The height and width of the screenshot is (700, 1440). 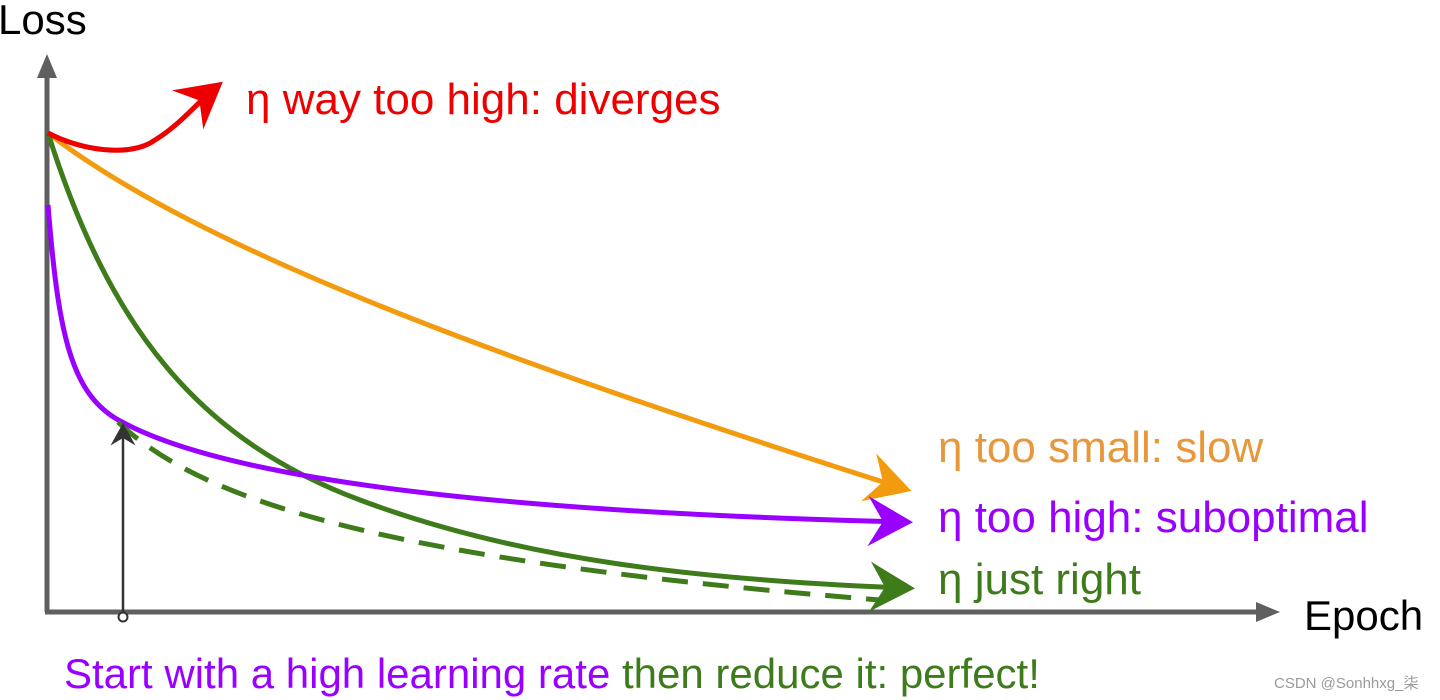 What do you see at coordinates (123, 523) in the screenshot?
I see `lr-switch-marker` at bounding box center [123, 523].